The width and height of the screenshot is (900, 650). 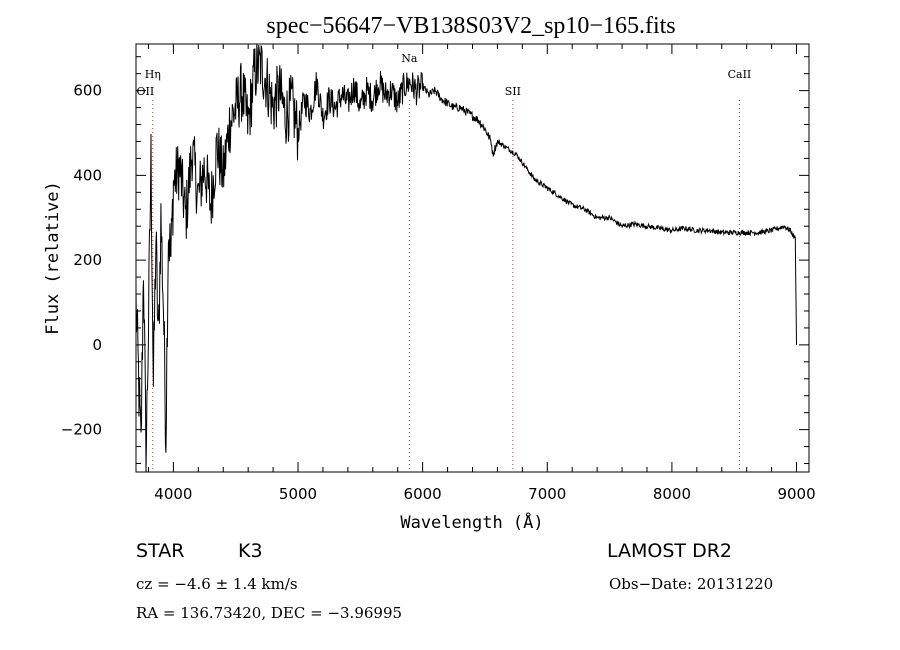 I want to click on y-tick-label: 400, so click(x=87, y=175).